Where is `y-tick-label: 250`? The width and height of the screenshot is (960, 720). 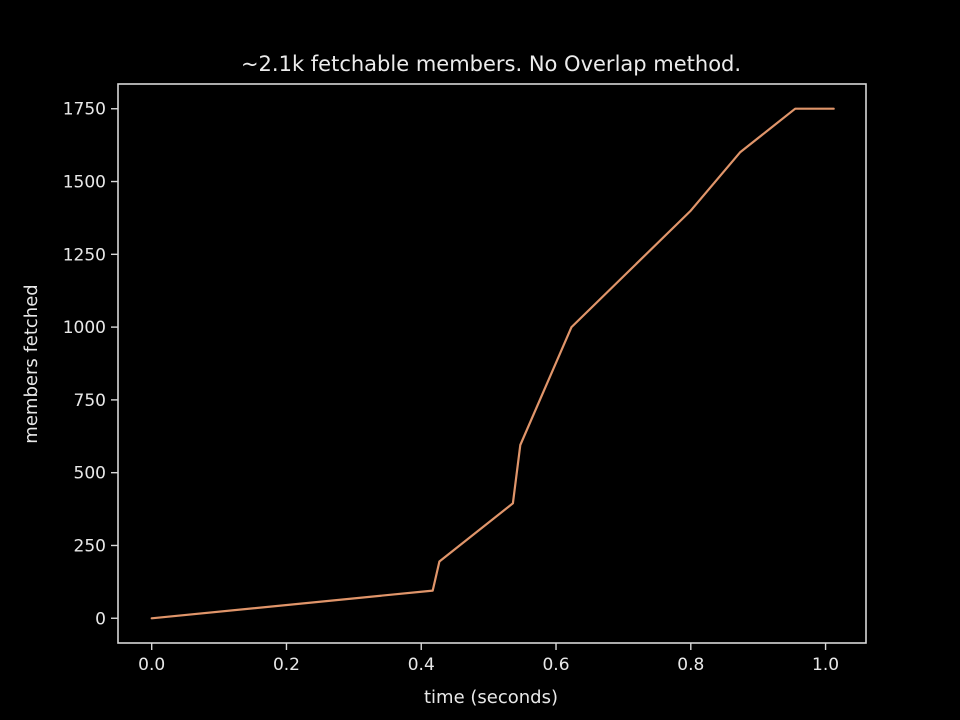 y-tick-label: 250 is located at coordinates (90, 546).